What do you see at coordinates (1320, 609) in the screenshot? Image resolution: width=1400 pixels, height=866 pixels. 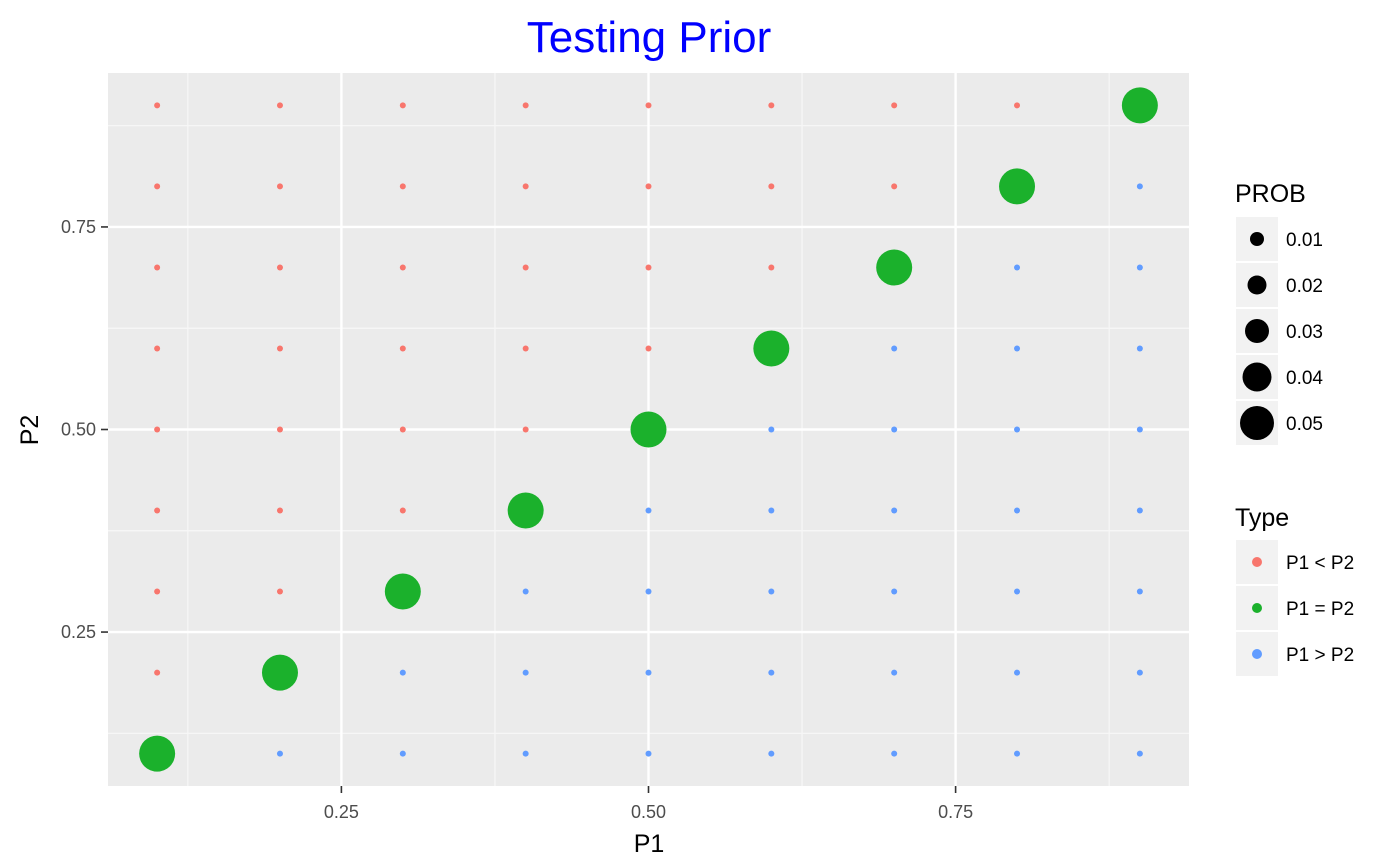 I see `legend-type-label: P1 = P2` at bounding box center [1320, 609].